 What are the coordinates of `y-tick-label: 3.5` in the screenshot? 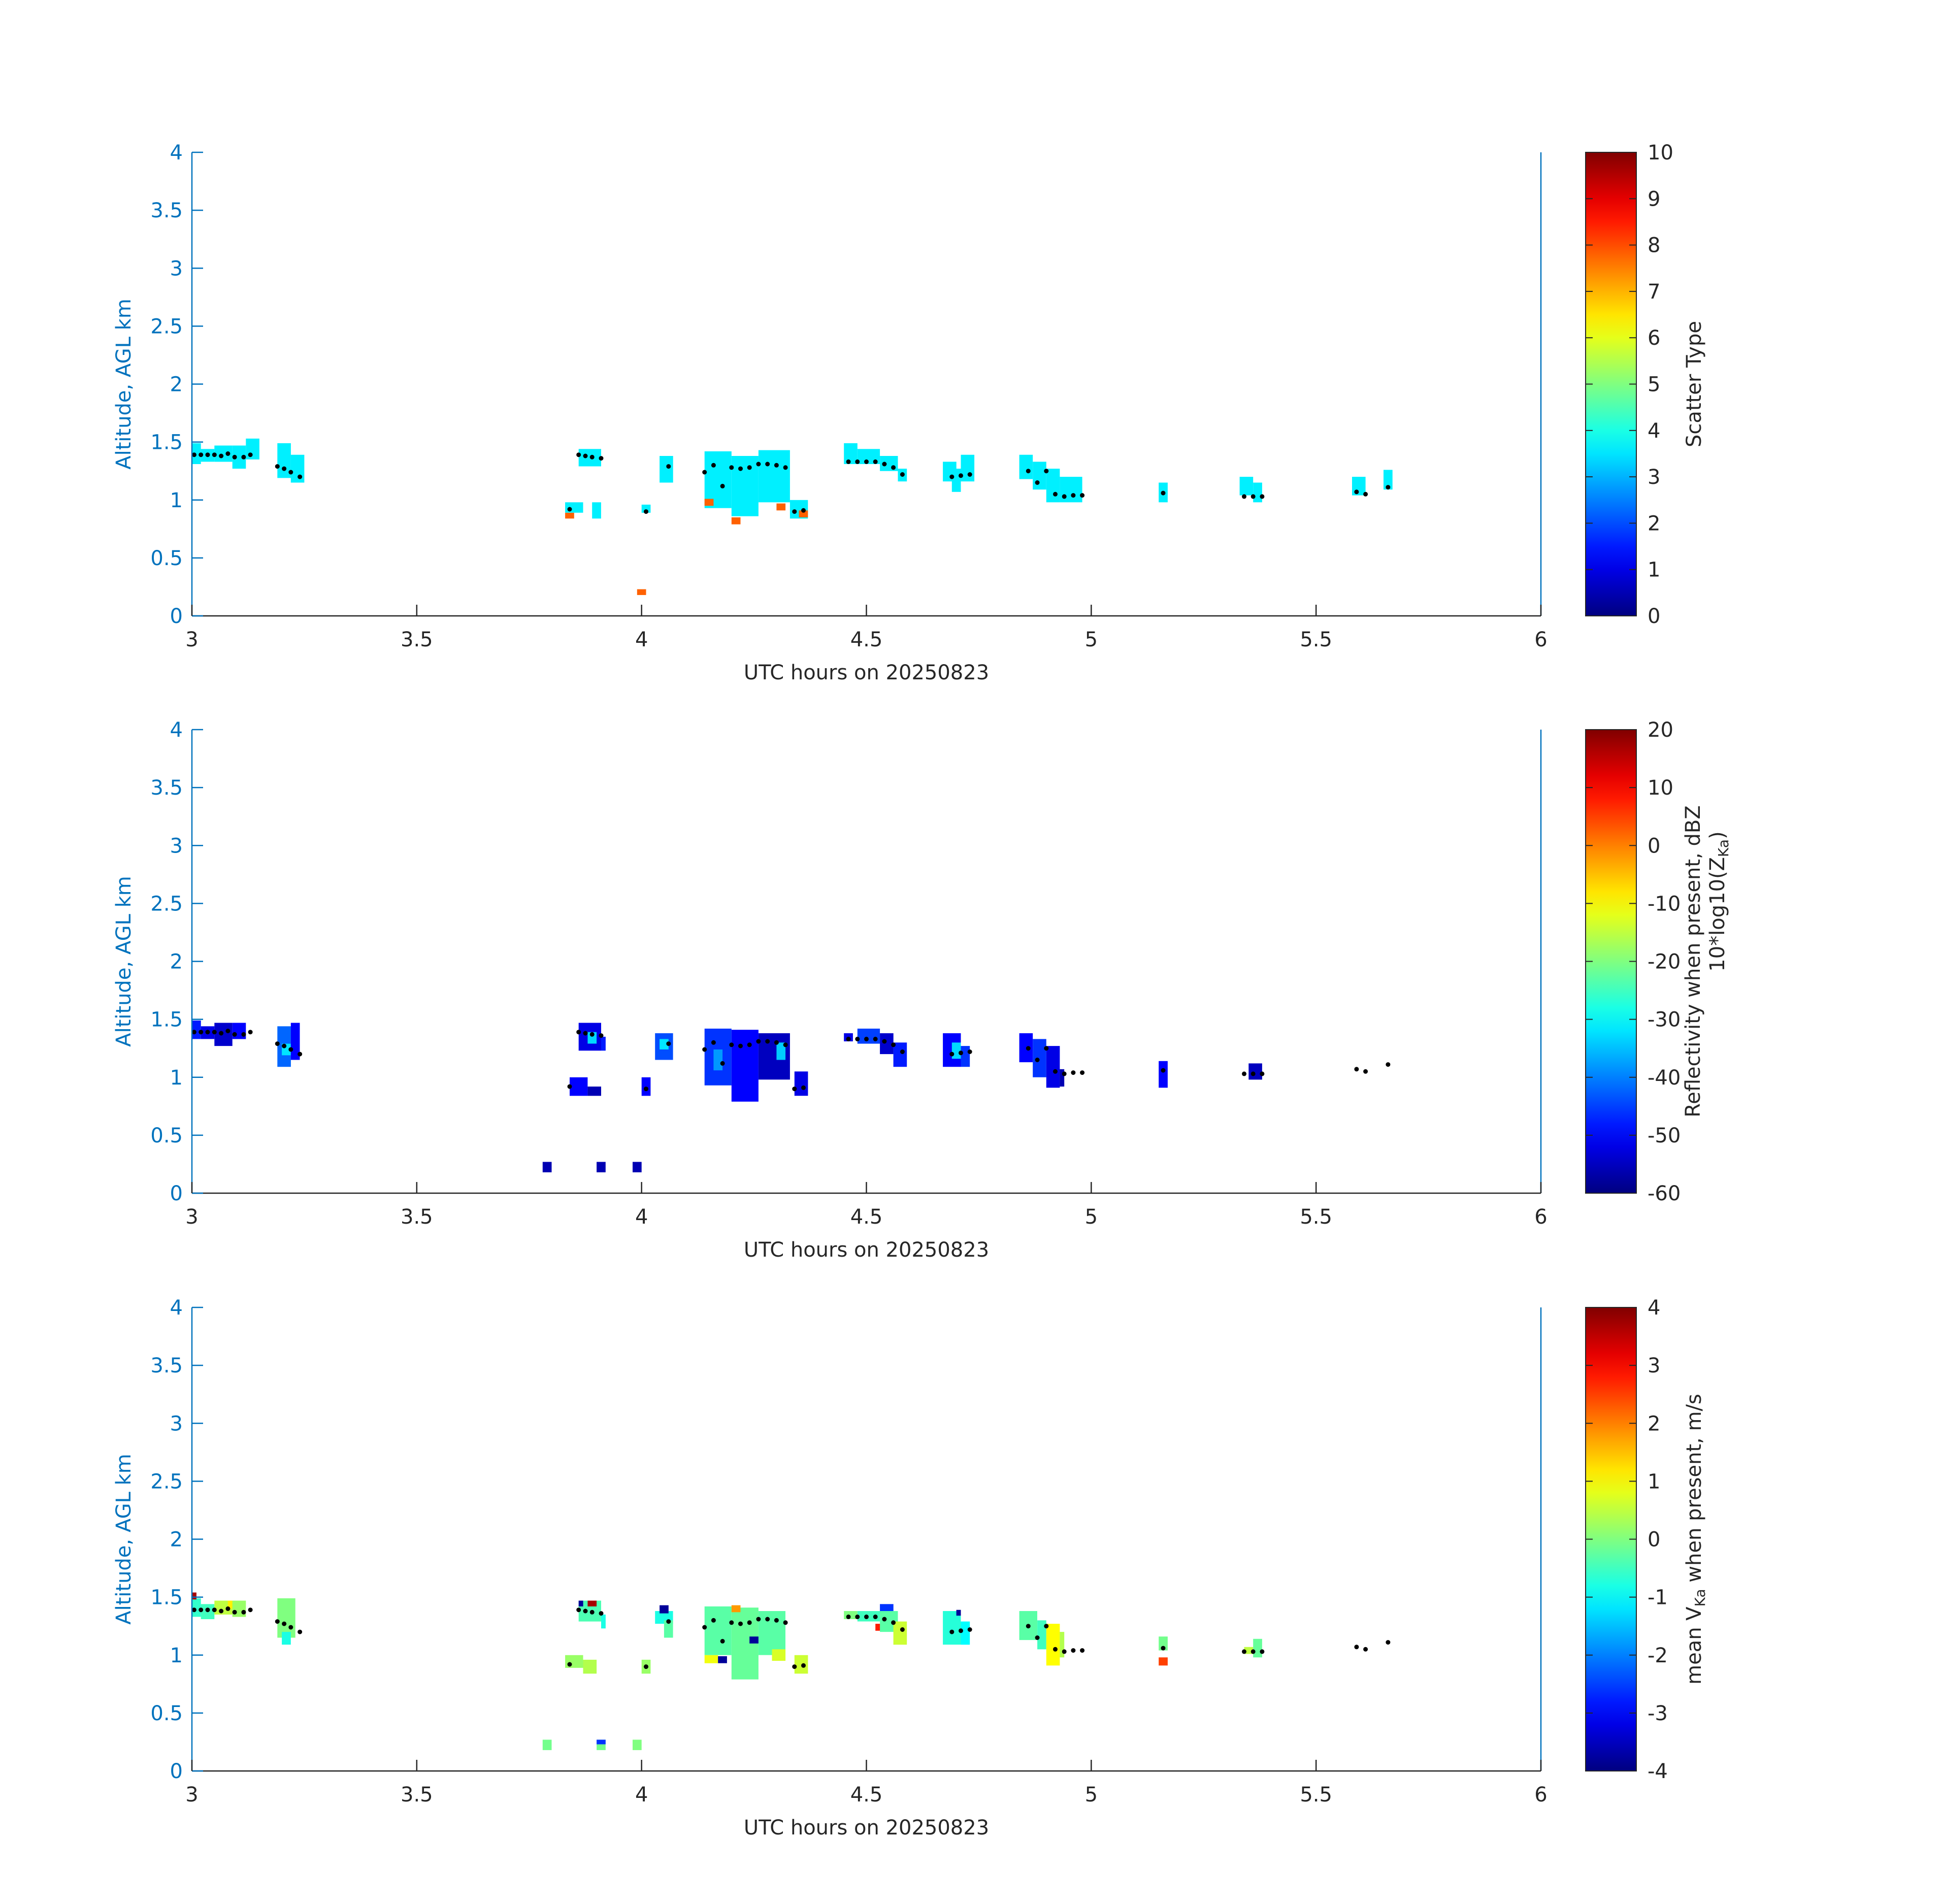 It's located at (166, 1366).